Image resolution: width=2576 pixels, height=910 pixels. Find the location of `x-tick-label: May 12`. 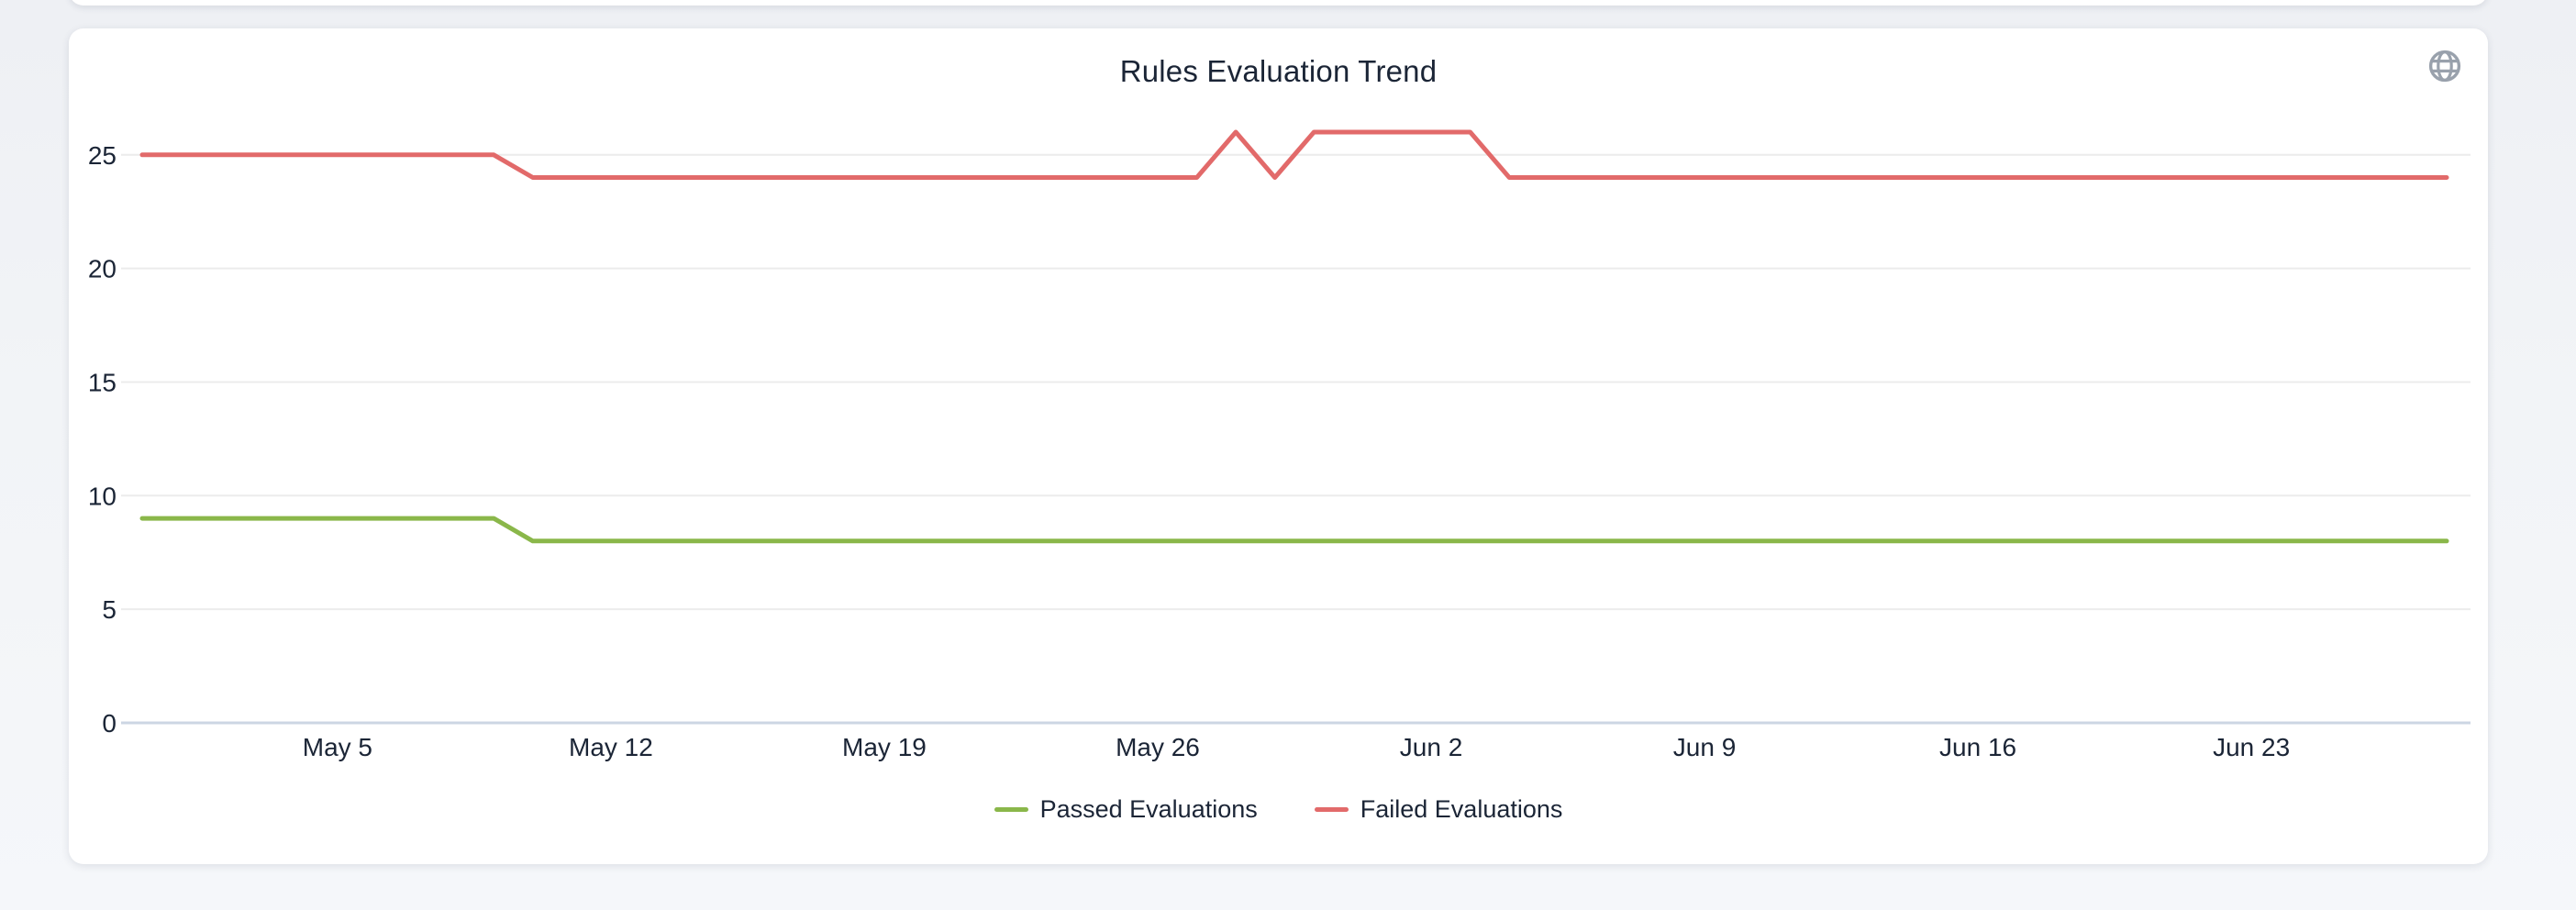

x-tick-label: May 12 is located at coordinates (611, 747).